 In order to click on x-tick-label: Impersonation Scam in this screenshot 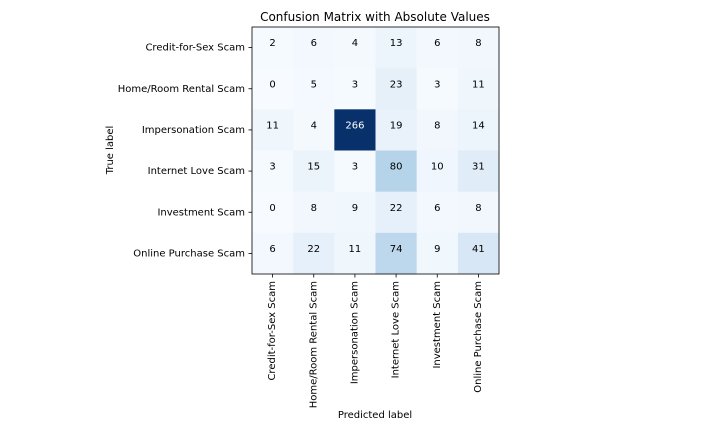, I will do `click(354, 332)`.